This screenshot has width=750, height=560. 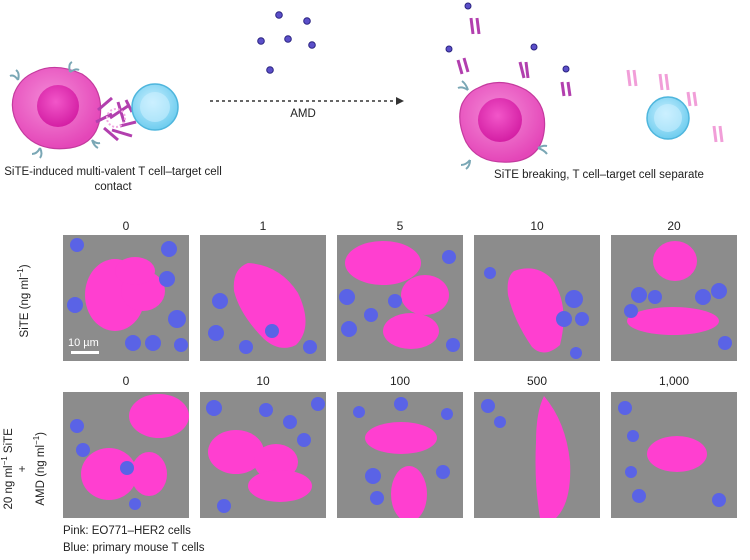 What do you see at coordinates (126, 226) in the screenshot?
I see `row1-col1-label: 0` at bounding box center [126, 226].